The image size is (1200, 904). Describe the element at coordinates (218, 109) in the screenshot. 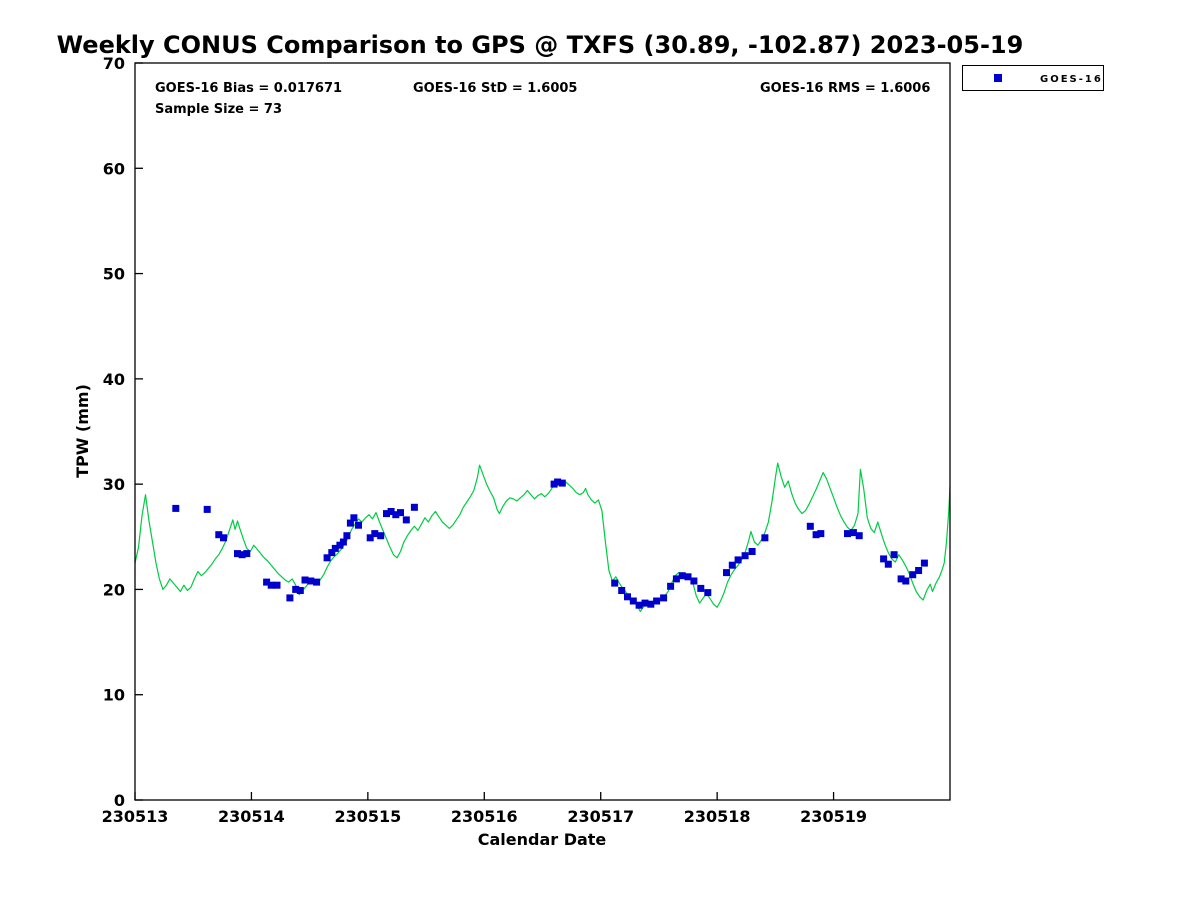

I see `stat-sample-size: Sample Size = 73` at that location.